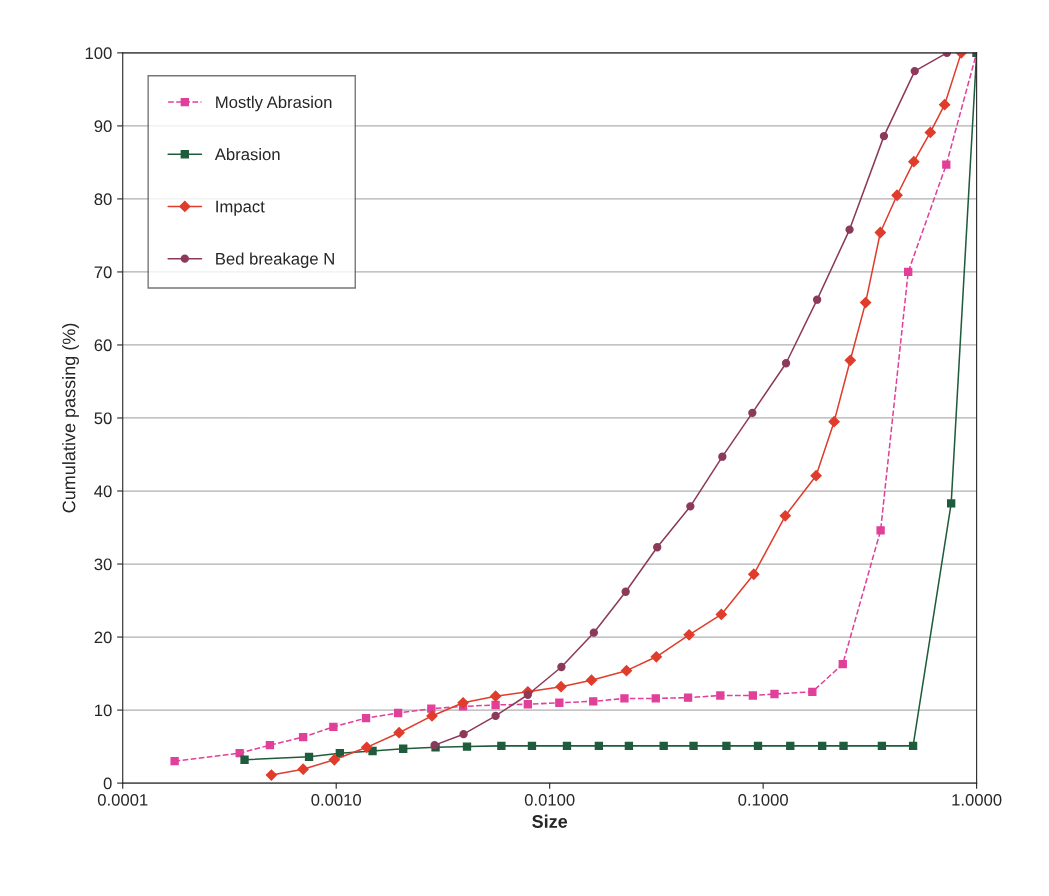 This screenshot has width=1049, height=896. I want to click on x-axis-title: Size, so click(550, 821).